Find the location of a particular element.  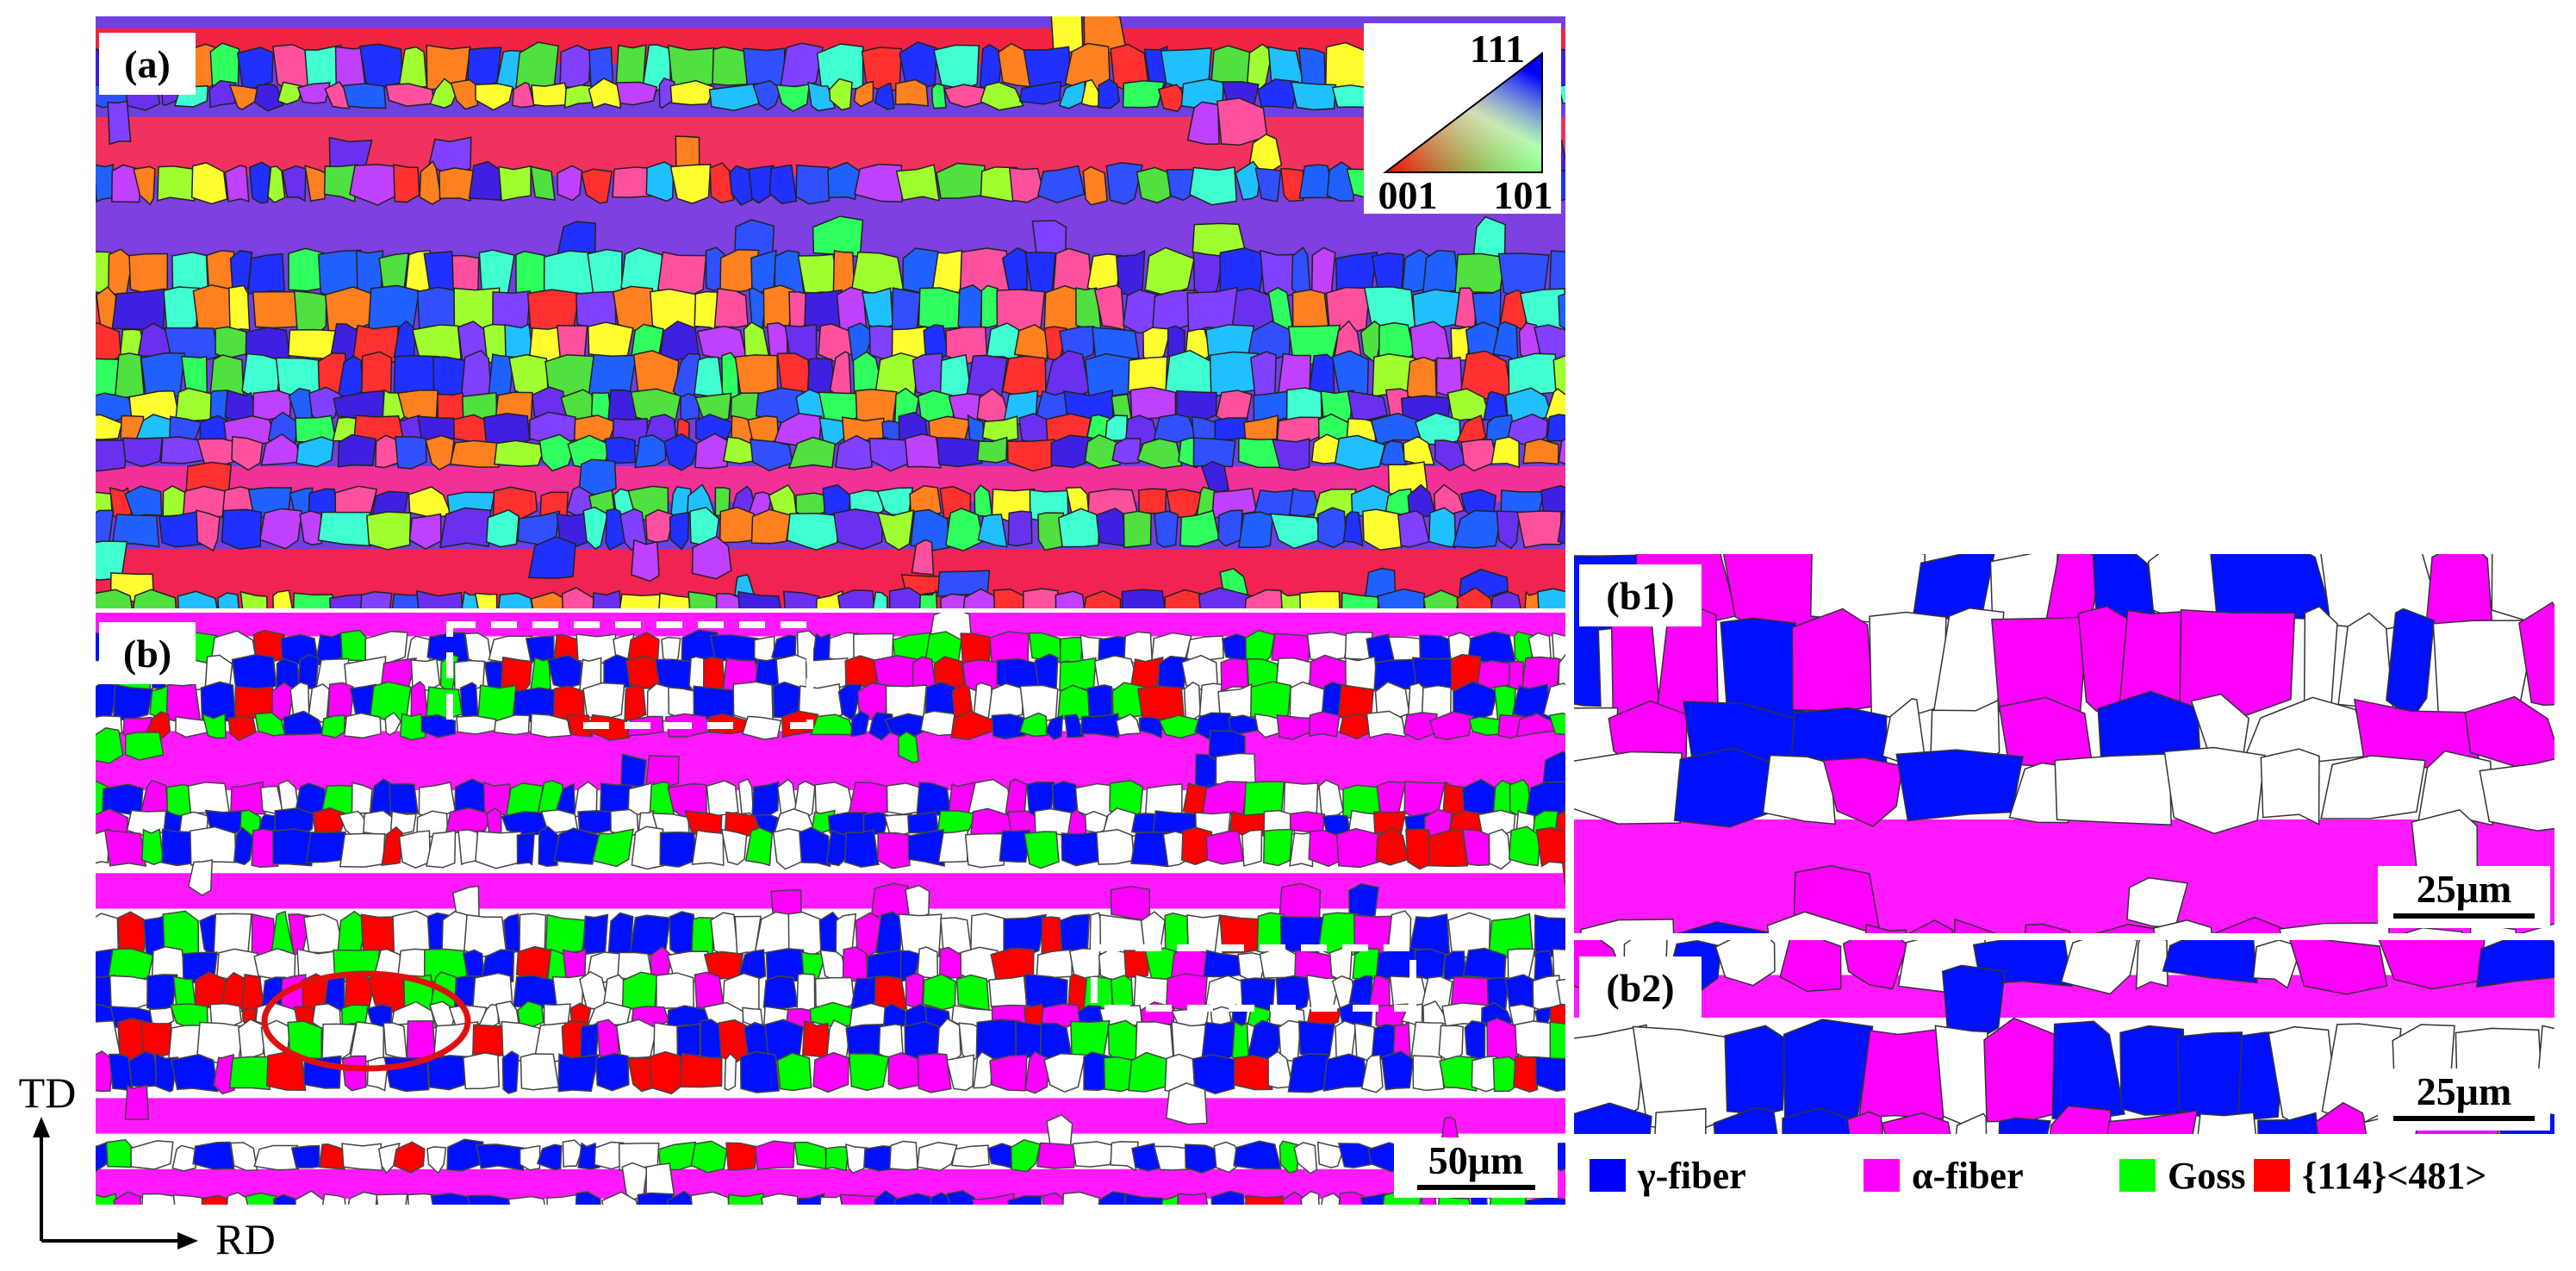

axis-label: TD is located at coordinates (48, 1093).